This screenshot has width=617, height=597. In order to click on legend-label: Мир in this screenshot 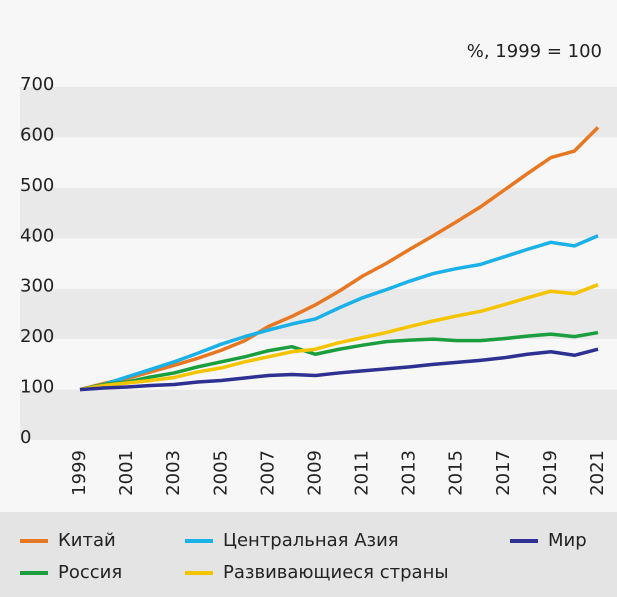, I will do `click(567, 540)`.